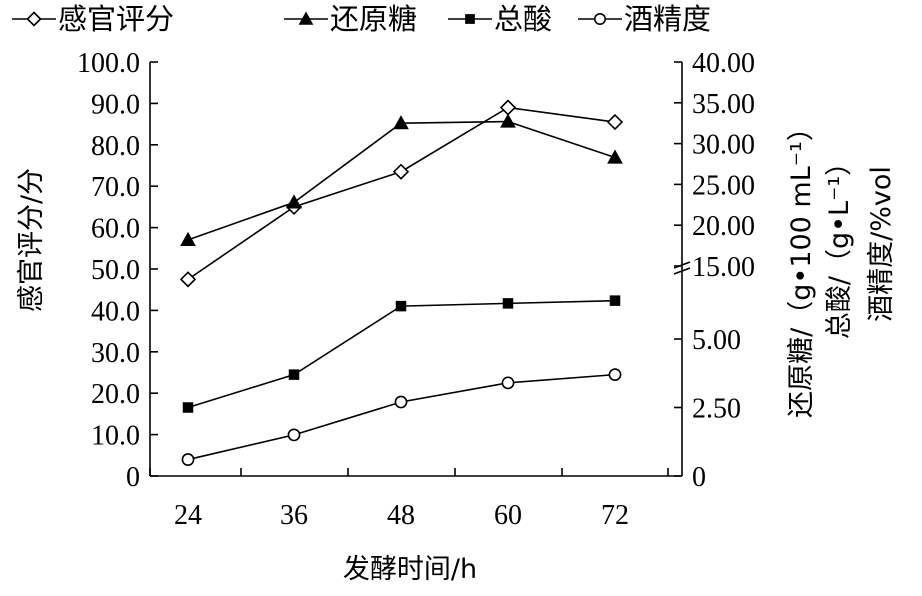 The width and height of the screenshot is (922, 596). What do you see at coordinates (723, 185) in the screenshot?
I see `right-tick-label: 25.00` at bounding box center [723, 185].